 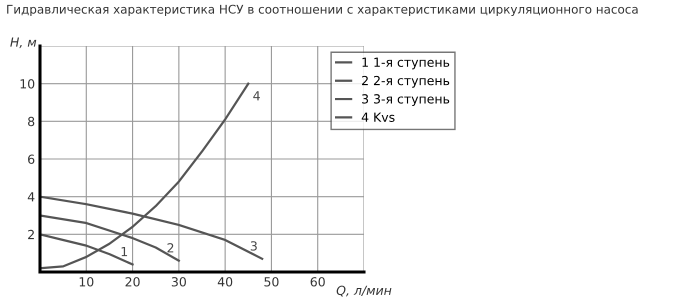 I want to click on y-axis-title: H, м, so click(x=23, y=43).